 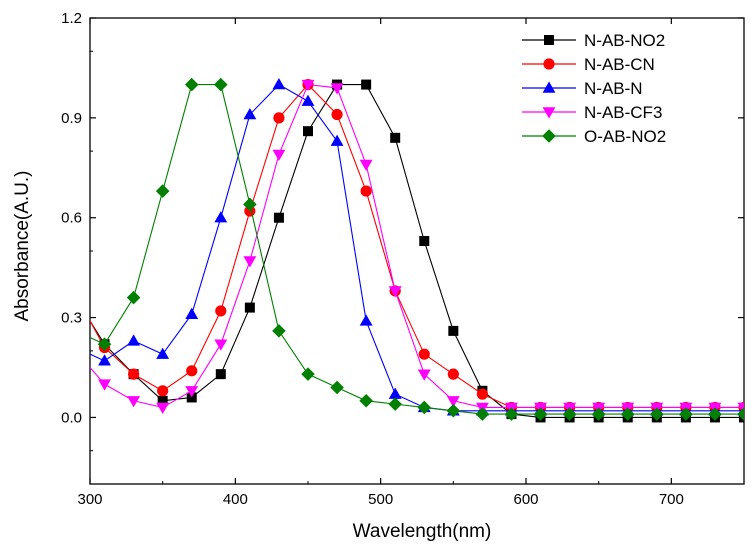 I want to click on x-axis-title: Wavelength(nm), so click(x=422, y=531).